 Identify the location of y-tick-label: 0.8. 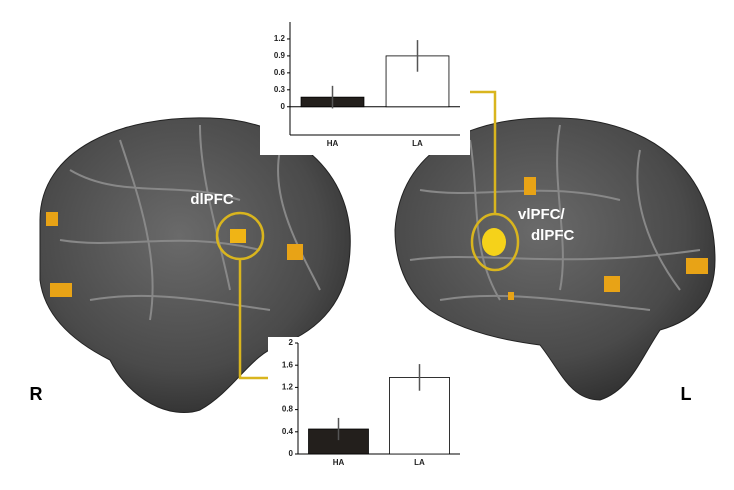
(288, 409).